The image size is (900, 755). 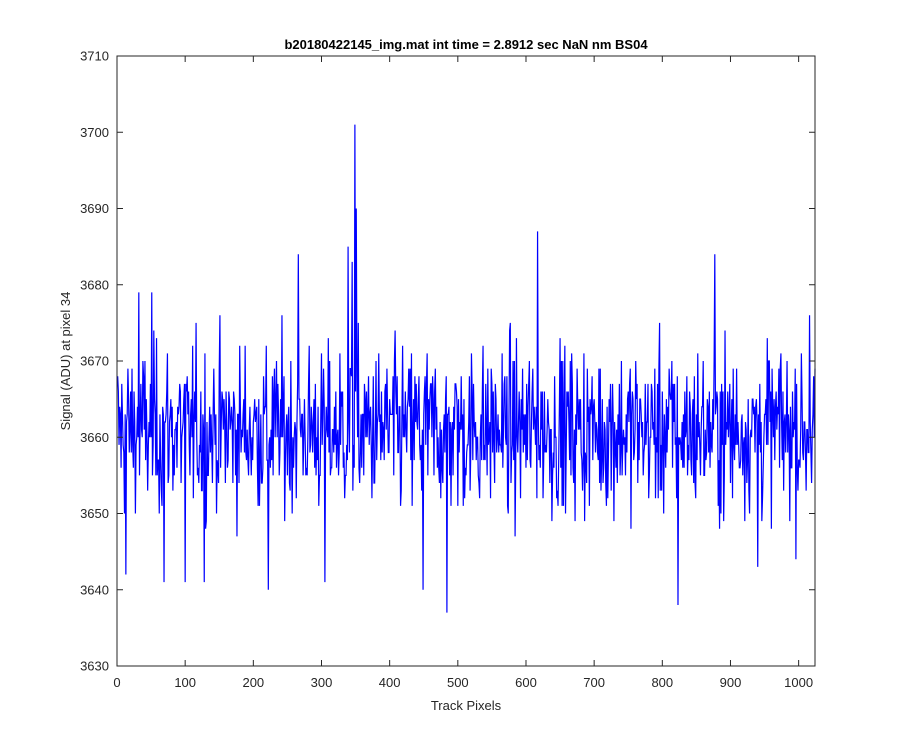 I want to click on x-tick-label: 200, so click(x=253, y=682).